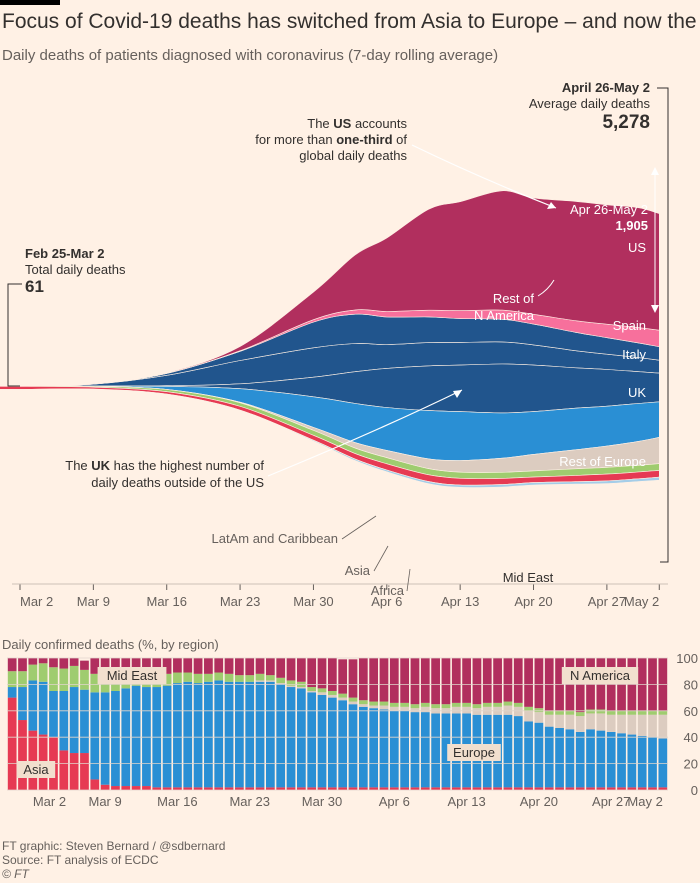  I want to click on anno-us-line-2: global daily deaths, so click(353, 155).